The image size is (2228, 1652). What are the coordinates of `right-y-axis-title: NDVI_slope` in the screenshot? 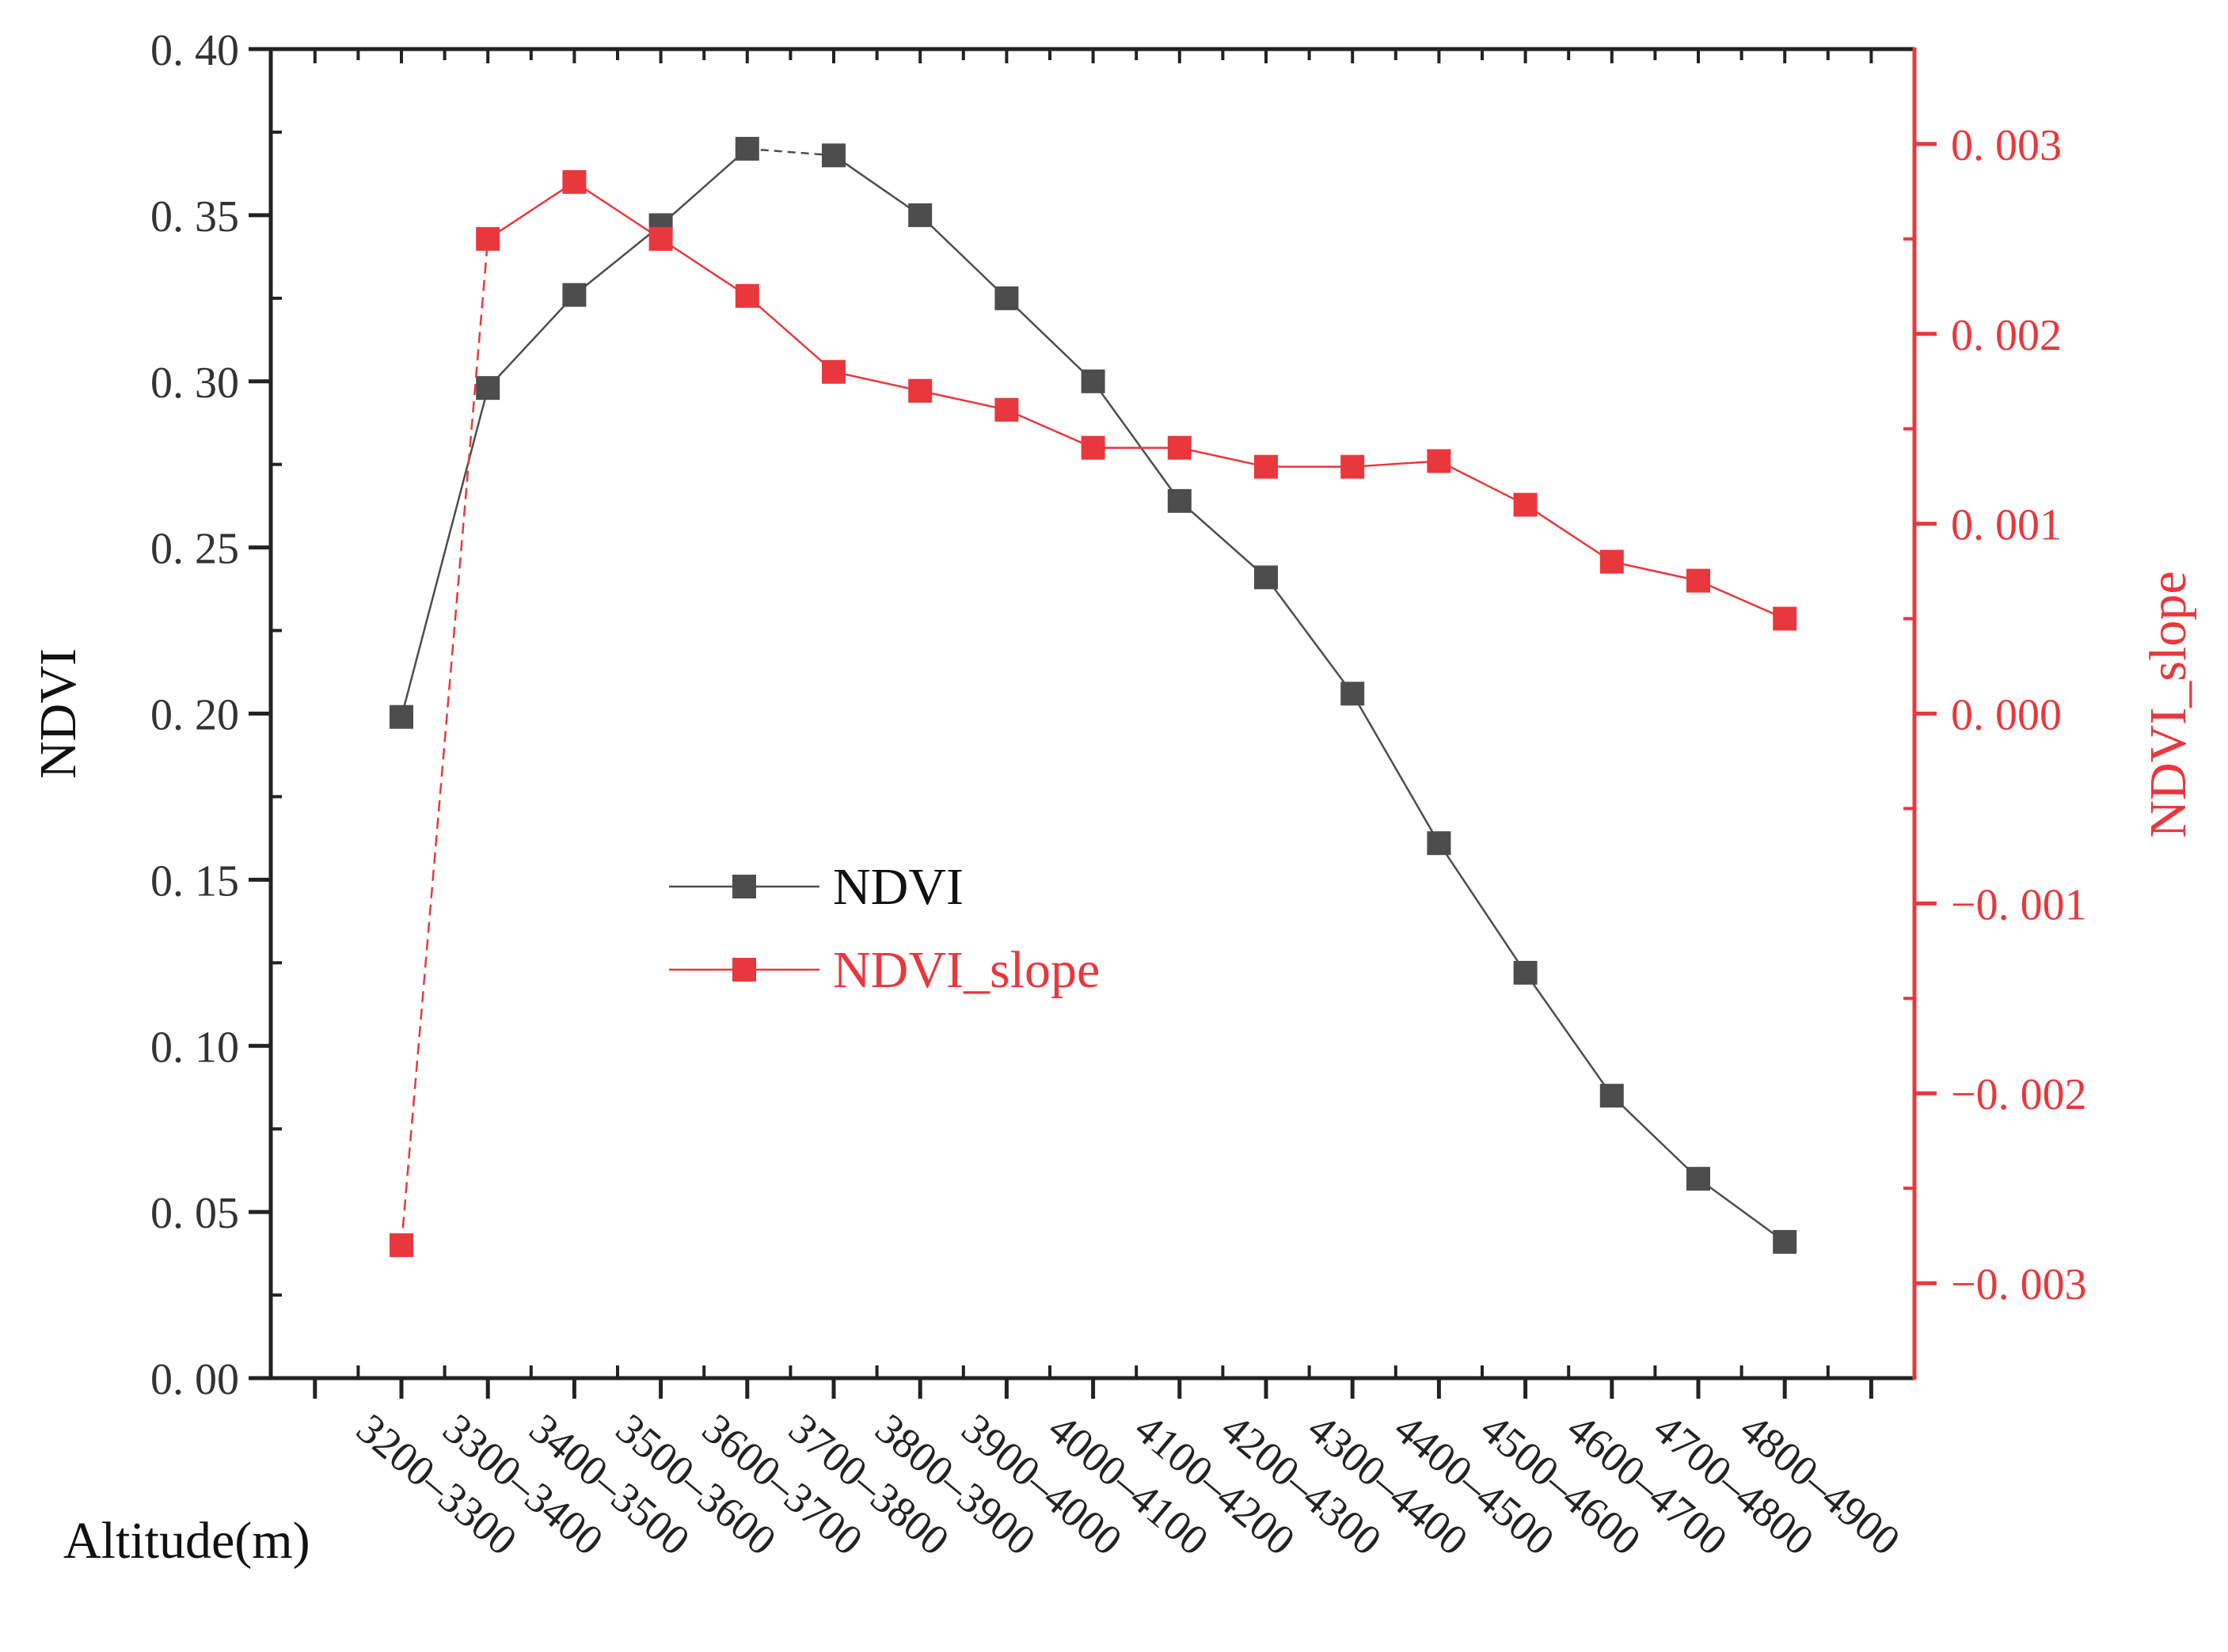 It's located at (2168, 704).